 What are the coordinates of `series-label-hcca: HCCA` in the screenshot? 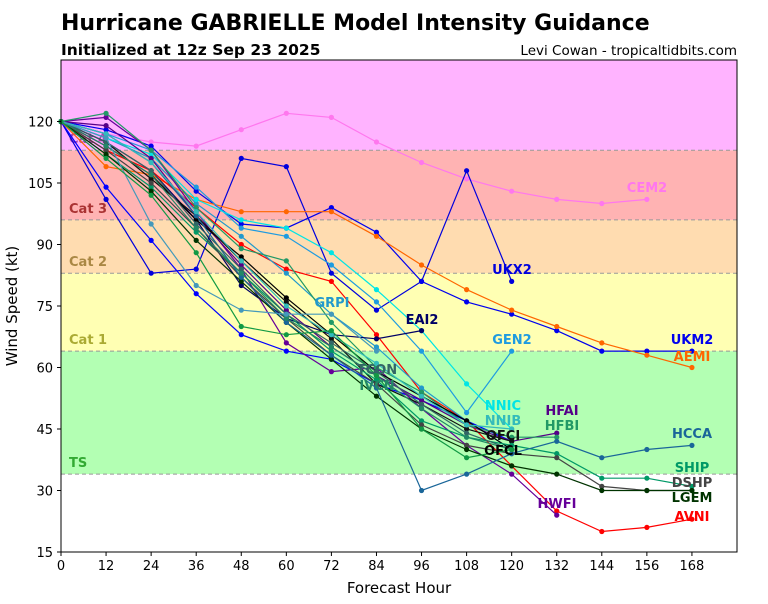 It's located at (692, 434).